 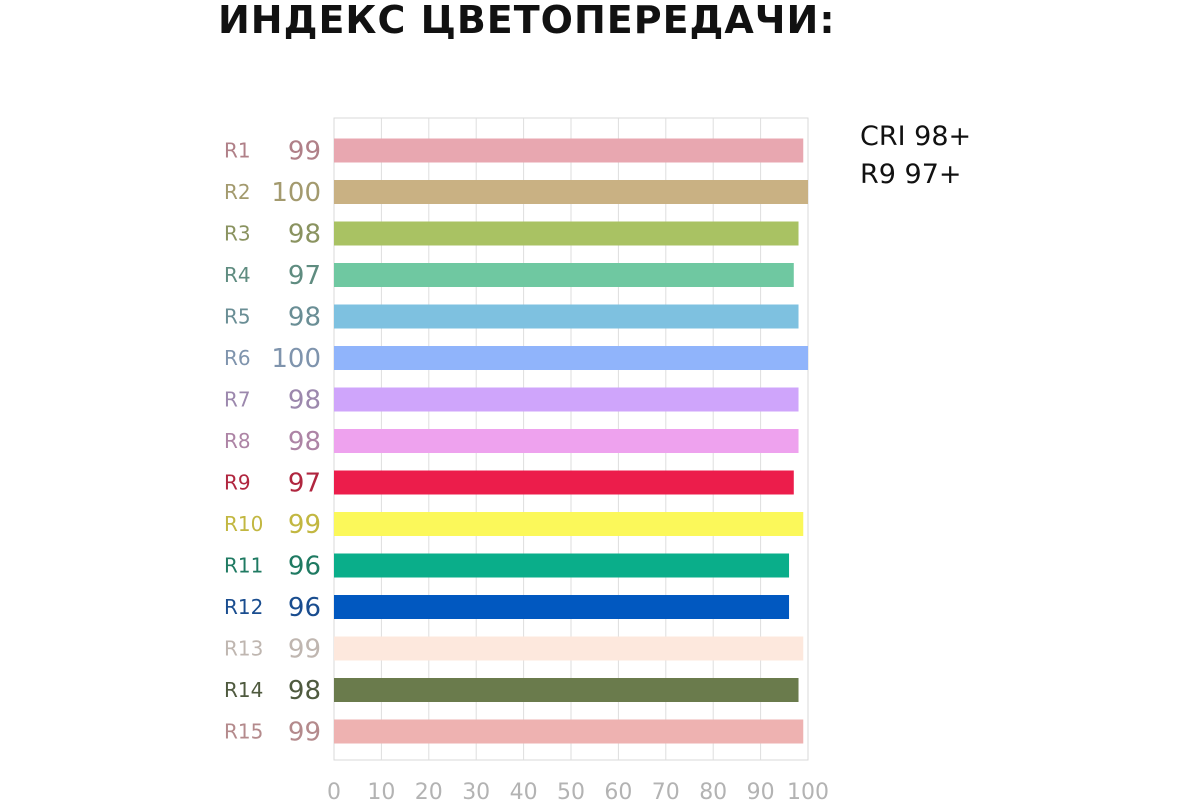 I want to click on bar-r6, so click(x=571, y=358).